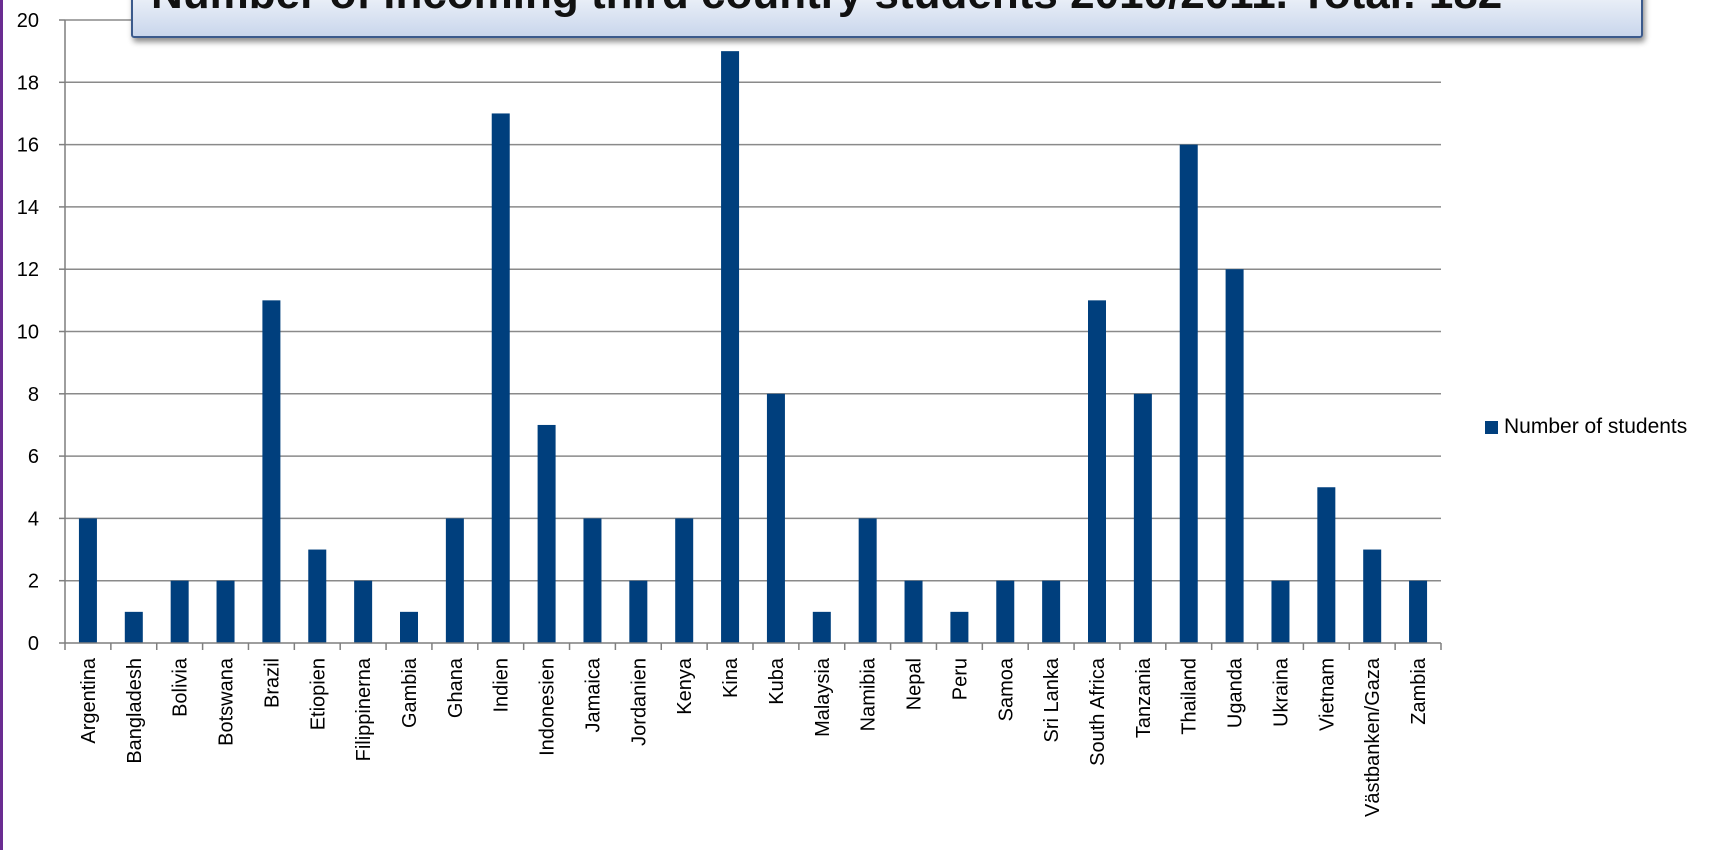 This screenshot has width=1729, height=850. I want to click on y-tick-label: 18, so click(28, 83).